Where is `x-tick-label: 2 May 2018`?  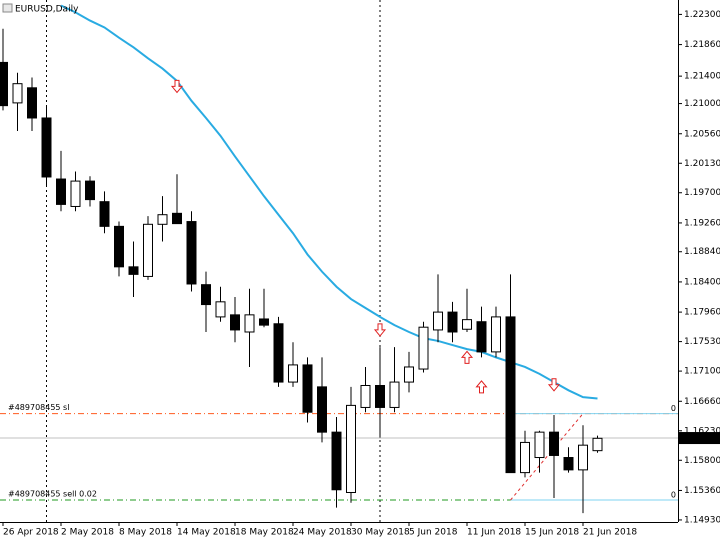 x-tick-label: 2 May 2018 is located at coordinates (87, 533).